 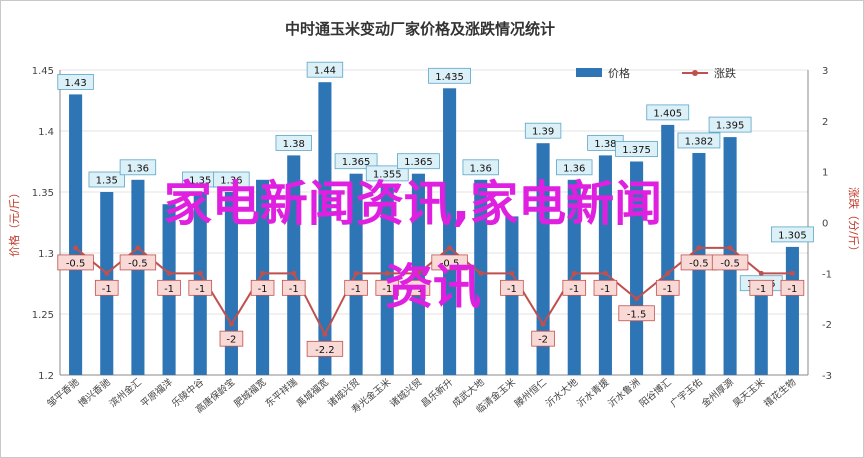 What do you see at coordinates (46, 376) in the screenshot?
I see `left-tick-label: 1.2` at bounding box center [46, 376].